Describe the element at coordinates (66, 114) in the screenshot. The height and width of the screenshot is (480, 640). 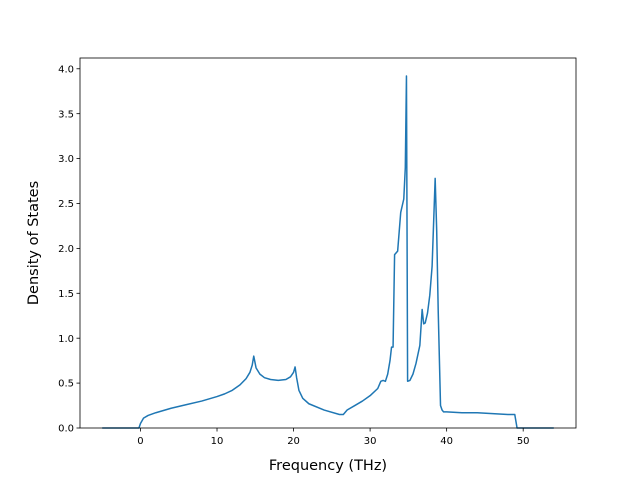
I see `y-tick-label: 3.5` at that location.